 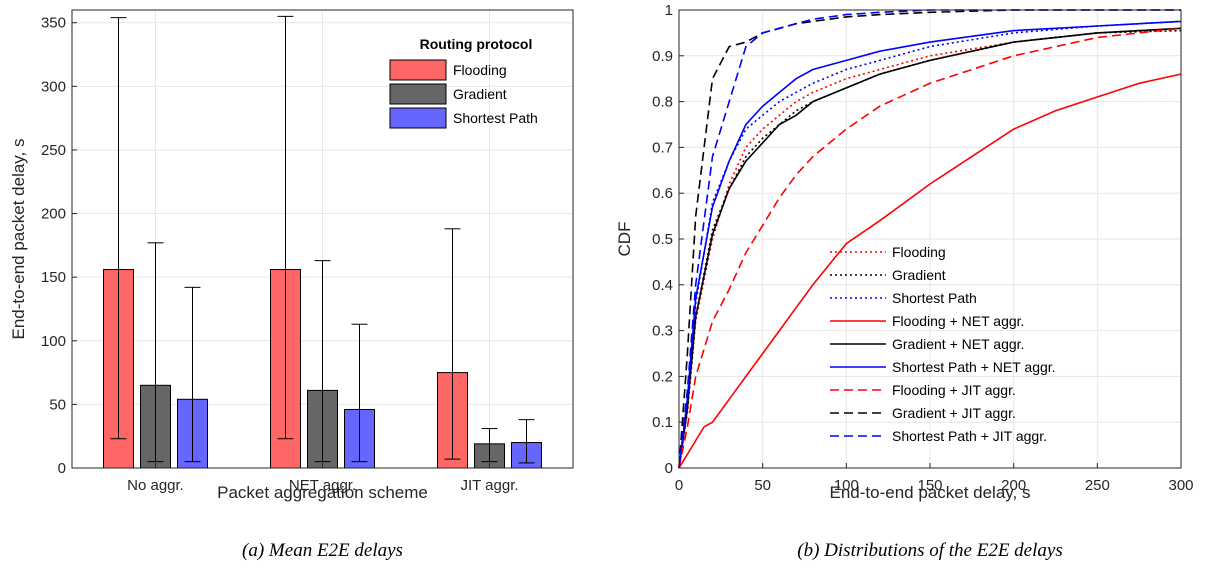 What do you see at coordinates (662, 239) in the screenshot?
I see `panel-b-y-tick-label: 0.5` at bounding box center [662, 239].